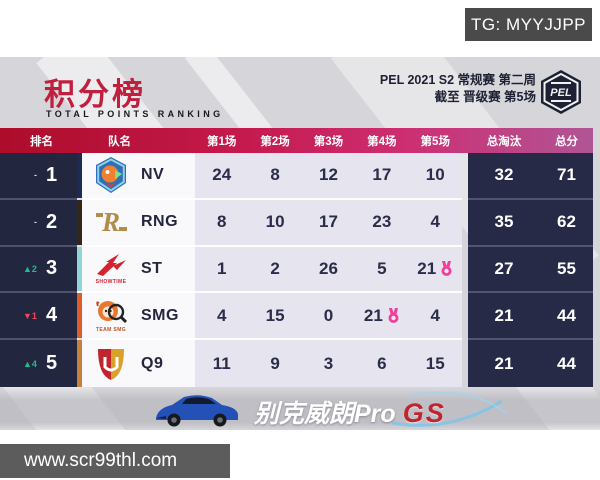  What do you see at coordinates (112, 312) in the screenshot?
I see `team-smg-logo-icon` at bounding box center [112, 312].